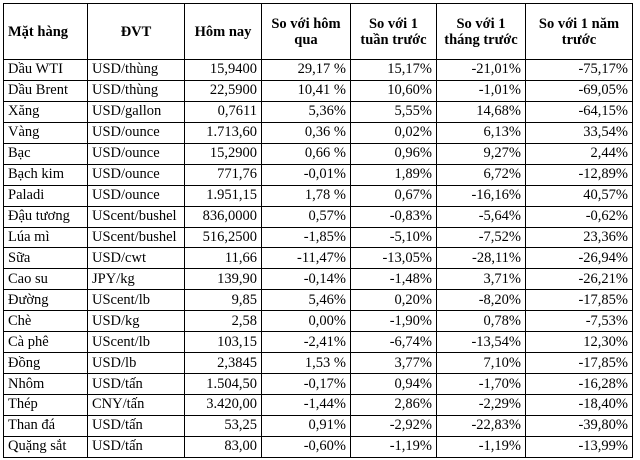  Describe the element at coordinates (306, 132) in the screenshot. I see `change-yesterday-cell: 0,36 %` at that location.